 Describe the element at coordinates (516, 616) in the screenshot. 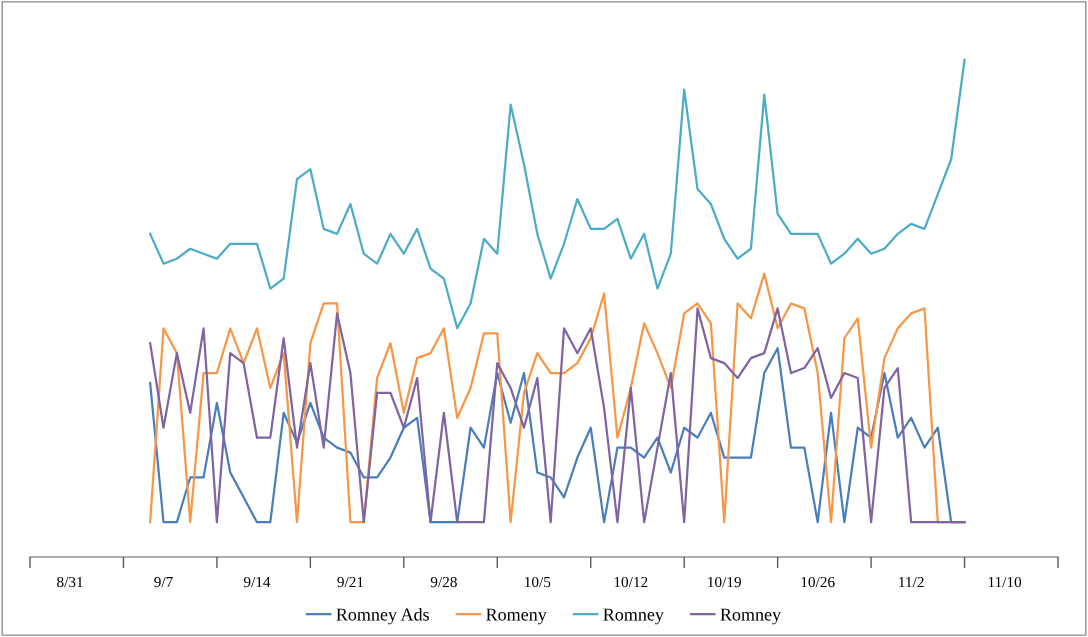

I see `legend-label: Romeny` at that location.